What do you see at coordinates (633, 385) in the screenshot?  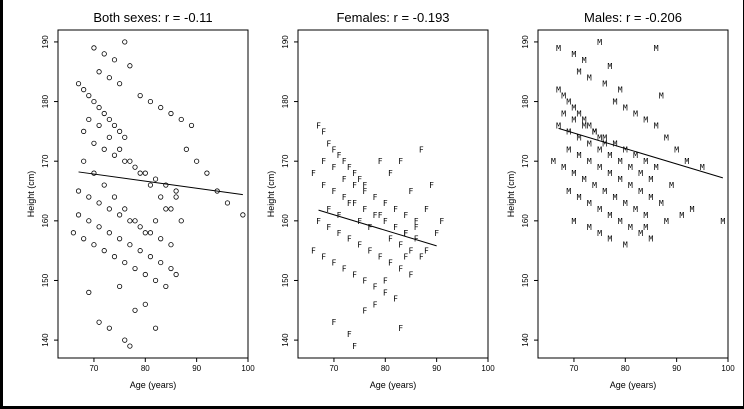 I see `x-axis-label-2: Age (years)` at bounding box center [633, 385].